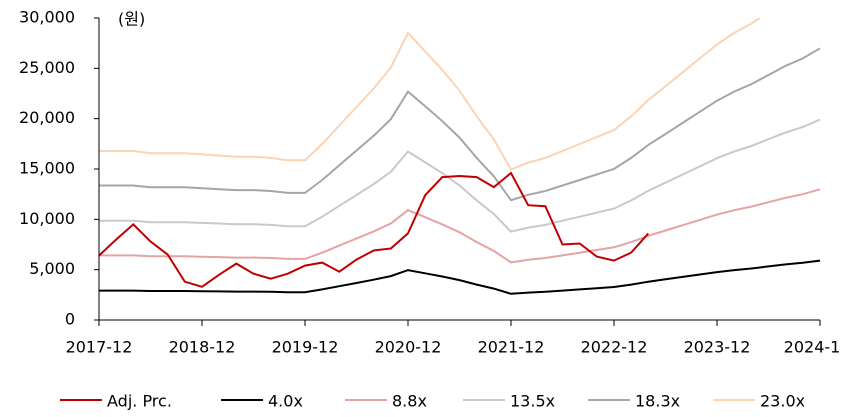 The image size is (858, 417). What do you see at coordinates (47, 168) in the screenshot?
I see `y-tick-label: 15,000` at bounding box center [47, 168].